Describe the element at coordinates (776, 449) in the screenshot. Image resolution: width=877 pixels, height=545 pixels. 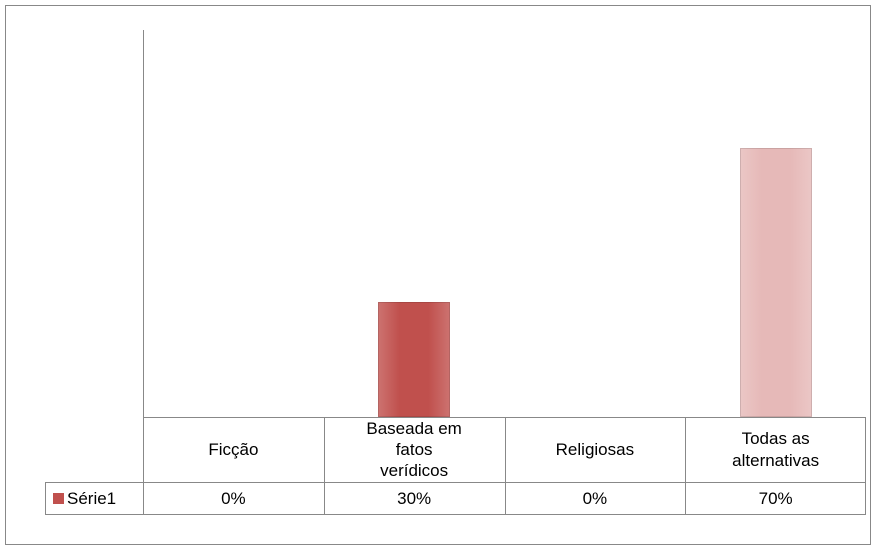
I see `category-label: Todas as alternativas` at that location.